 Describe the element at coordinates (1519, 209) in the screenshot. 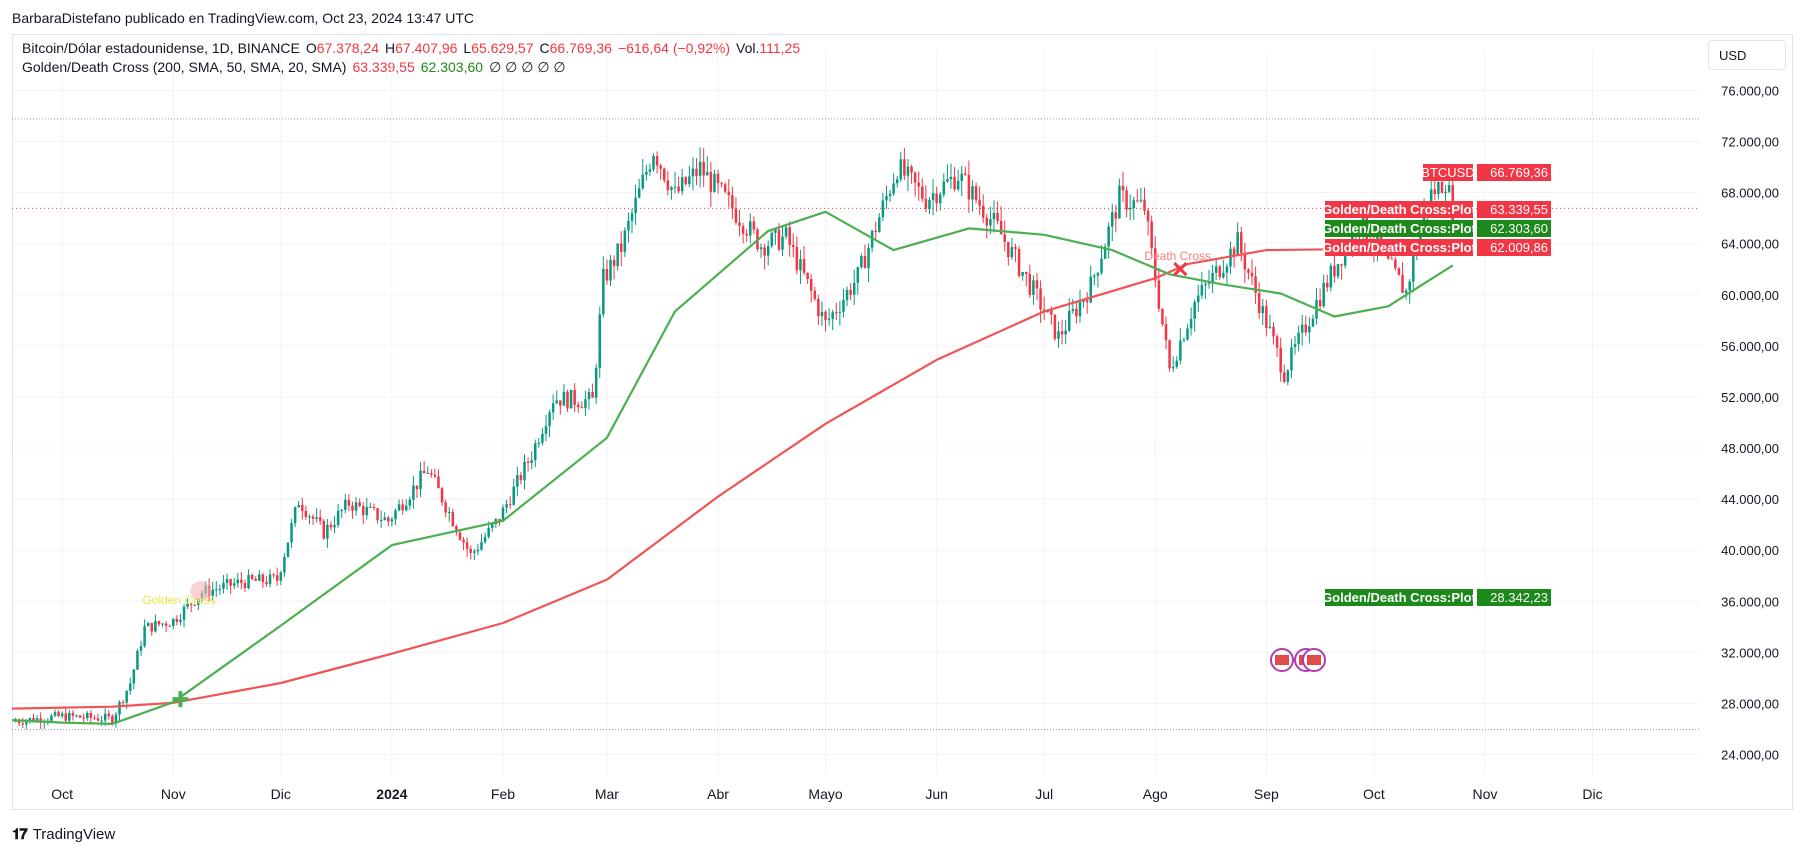

I see `price-label-value: 63.339,55` at that location.